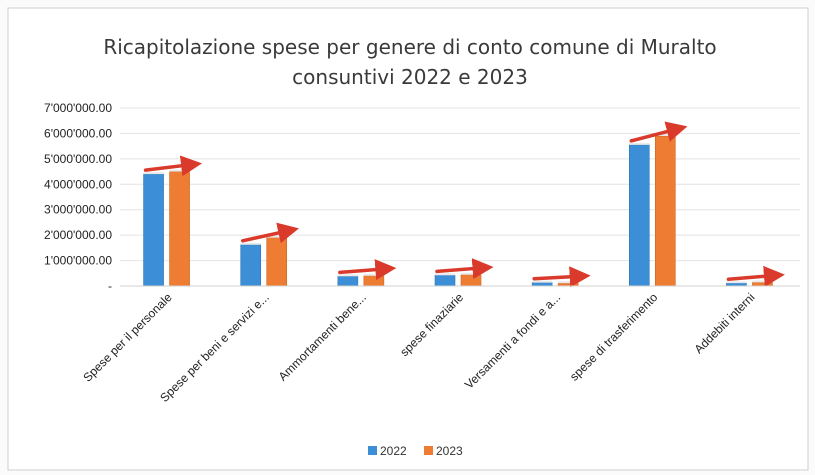 This screenshot has width=815, height=475. Describe the element at coordinates (410, 77) in the screenshot. I see `chart-subtitle: consuntivi 2022 e 2023` at that location.